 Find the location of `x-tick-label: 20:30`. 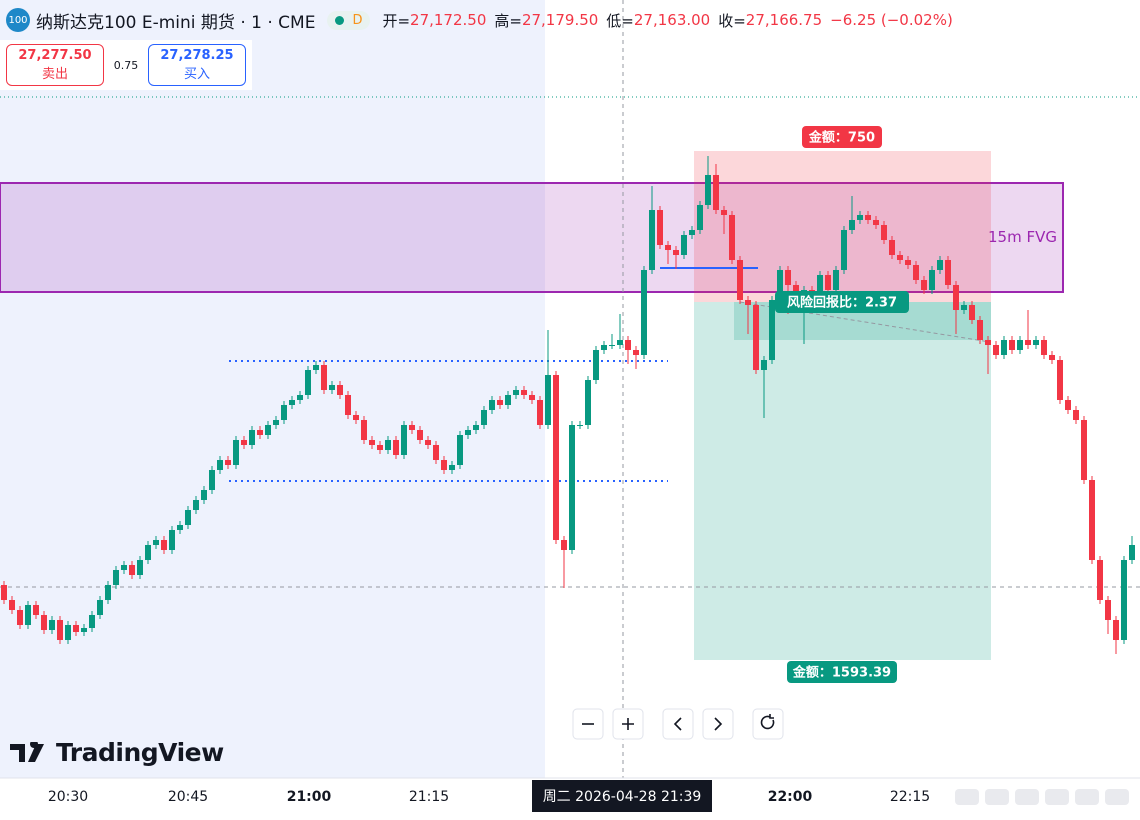

x-tick-label: 20:30 is located at coordinates (68, 797).